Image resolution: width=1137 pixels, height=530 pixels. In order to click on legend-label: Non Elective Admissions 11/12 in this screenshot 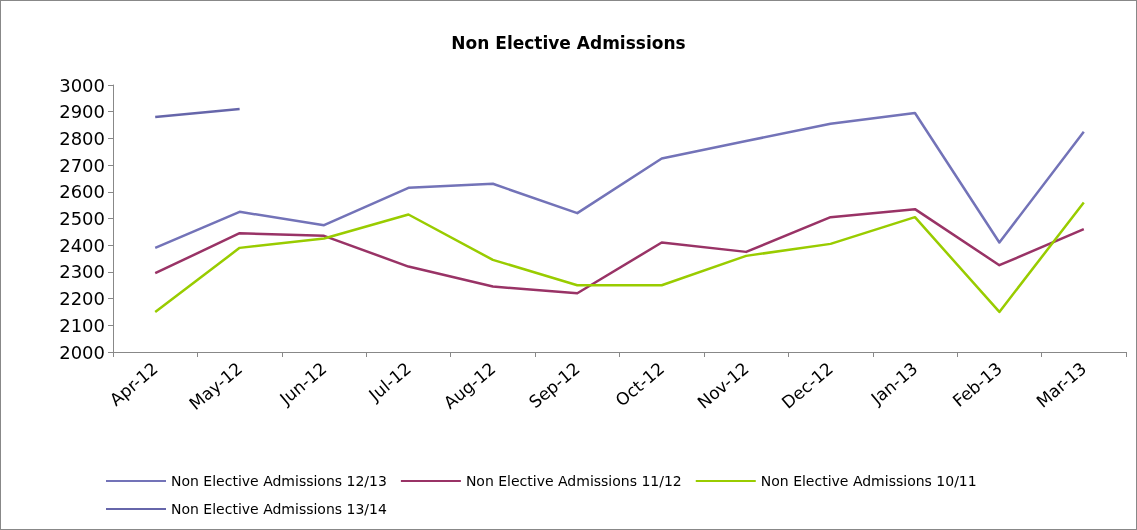, I will do `click(573, 481)`.